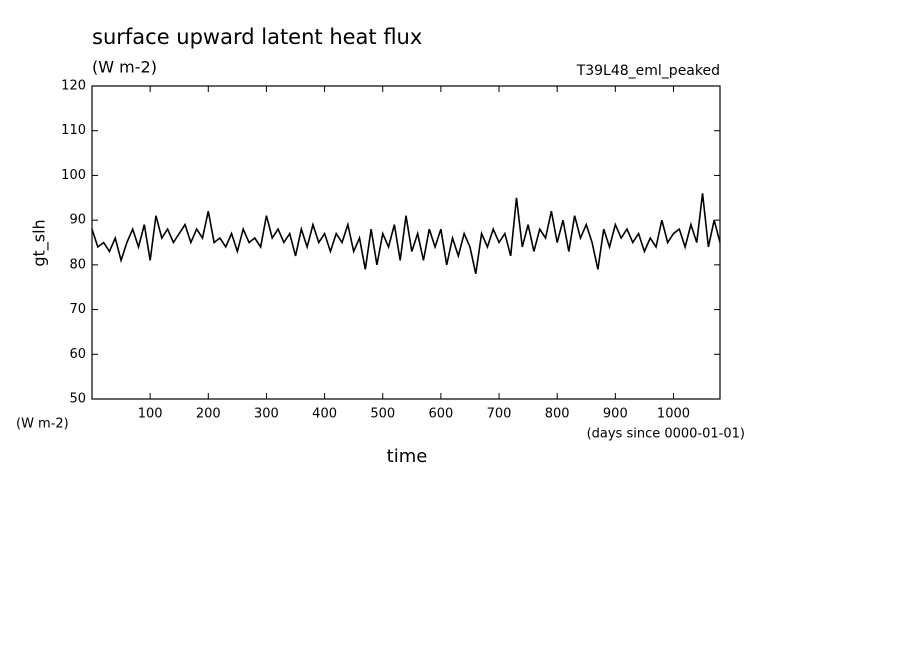 The image size is (904, 654). Describe the element at coordinates (673, 414) in the screenshot. I see `x-tick-label: 1000` at that location.